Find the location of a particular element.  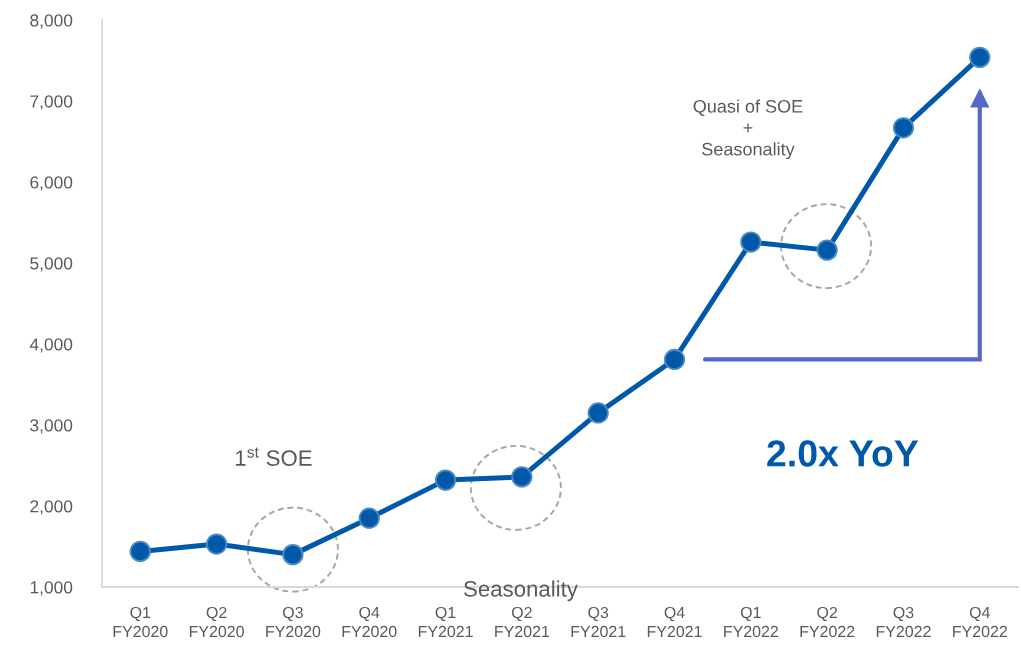

x-tick-label: Q3 FY2021 is located at coordinates (598, 622).